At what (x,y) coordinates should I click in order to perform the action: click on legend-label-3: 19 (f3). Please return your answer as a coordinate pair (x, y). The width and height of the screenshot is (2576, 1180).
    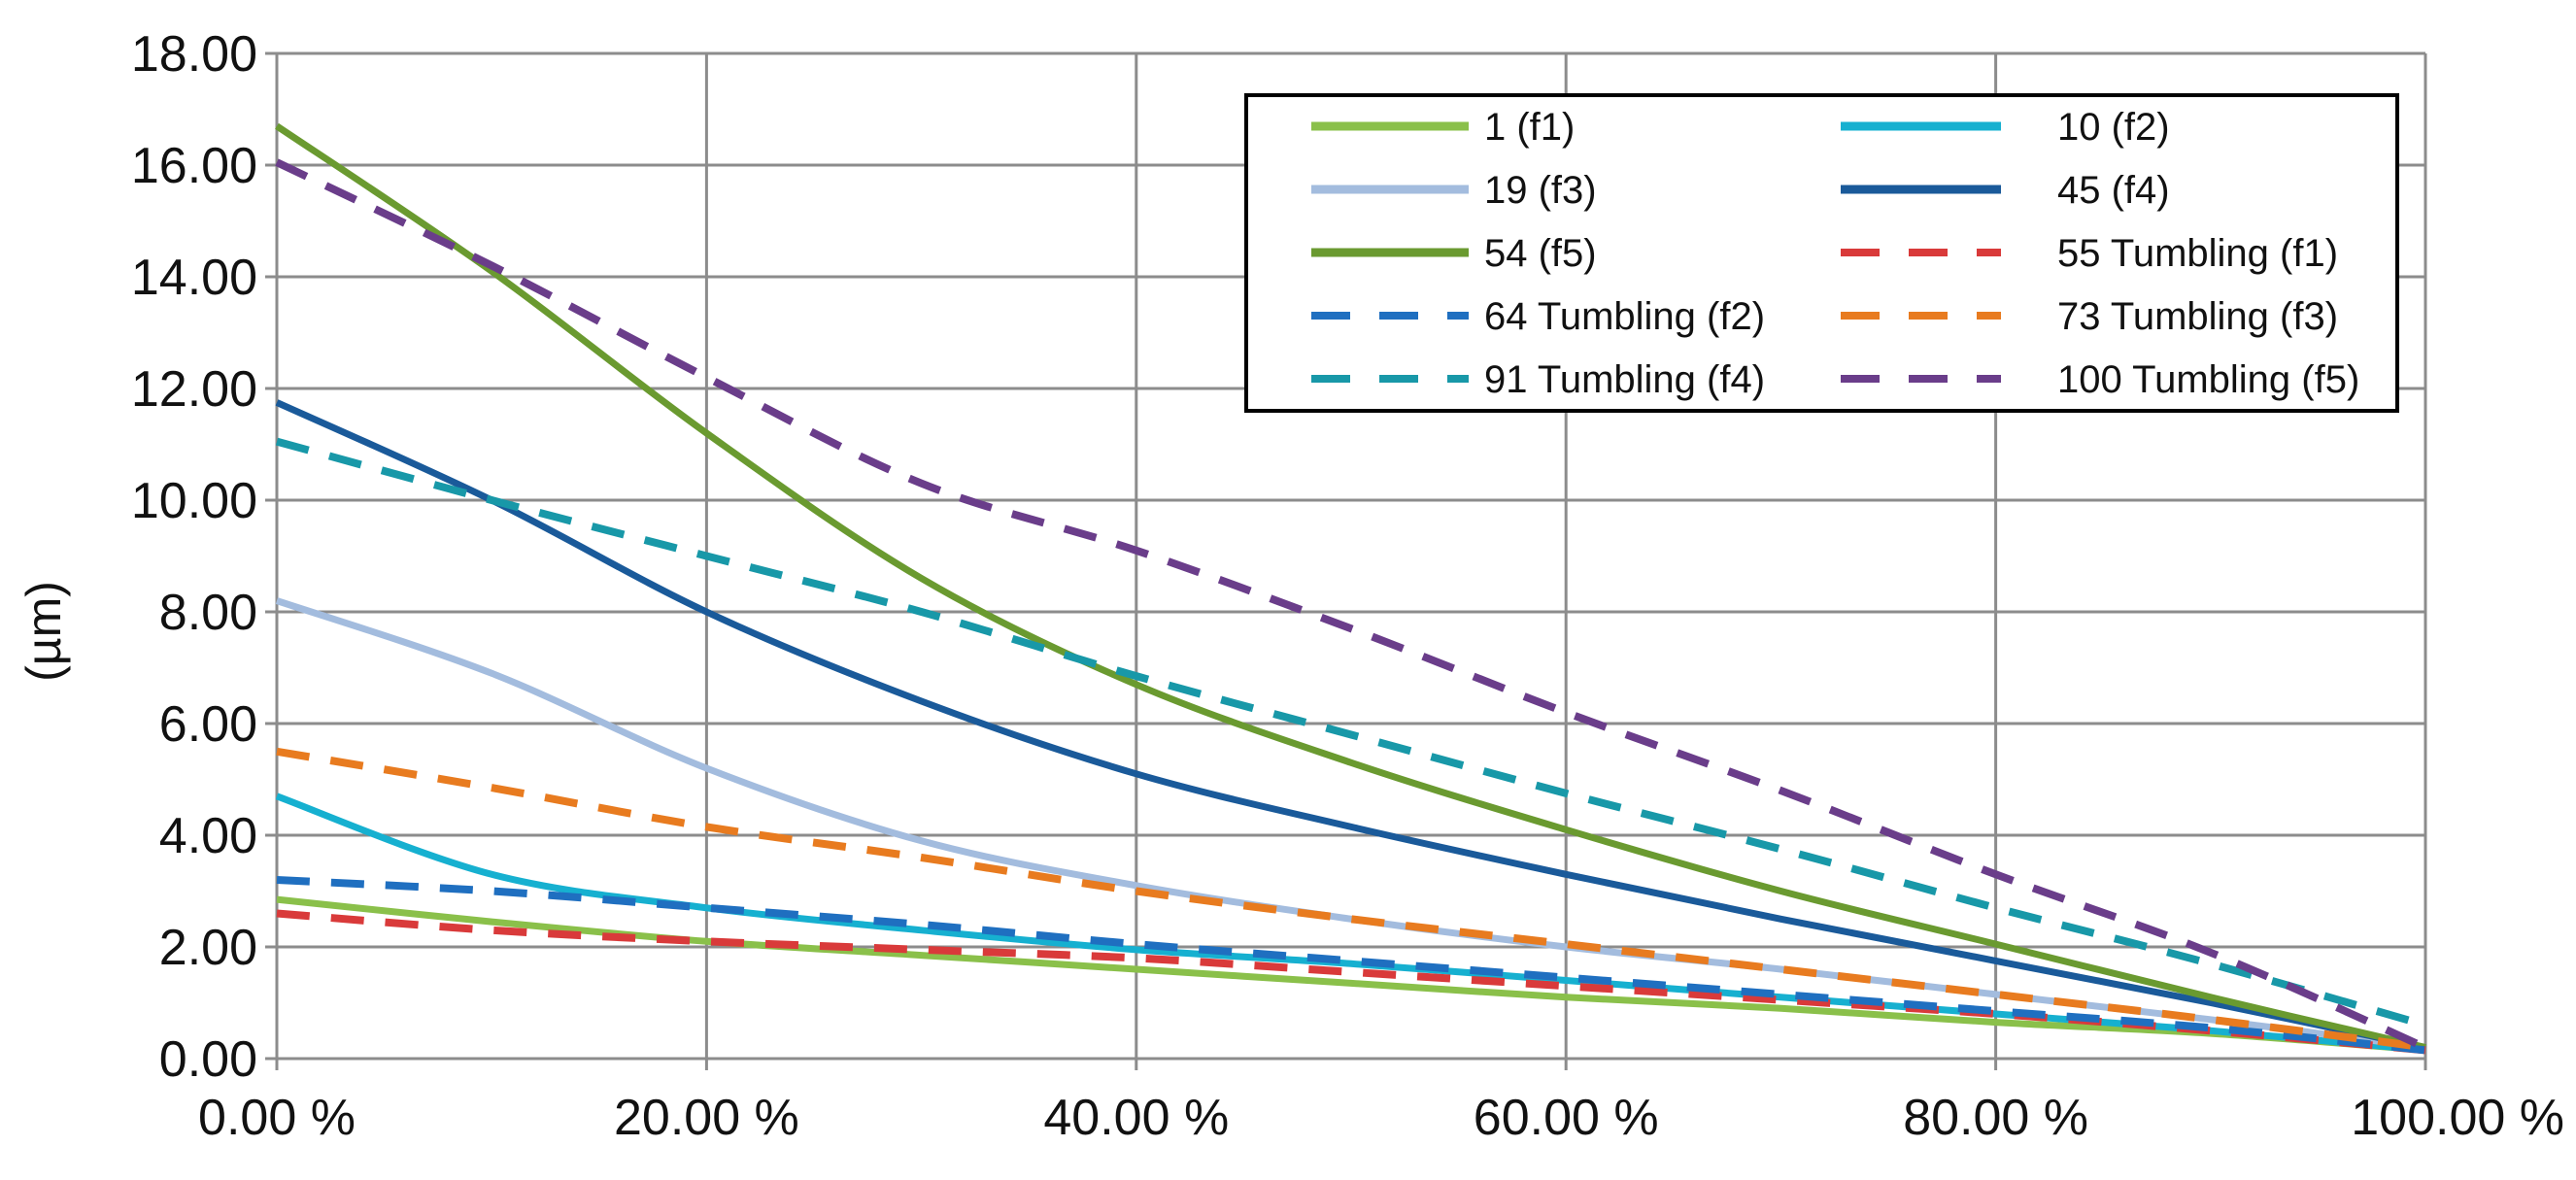
    Looking at the image, I should click on (1540, 190).